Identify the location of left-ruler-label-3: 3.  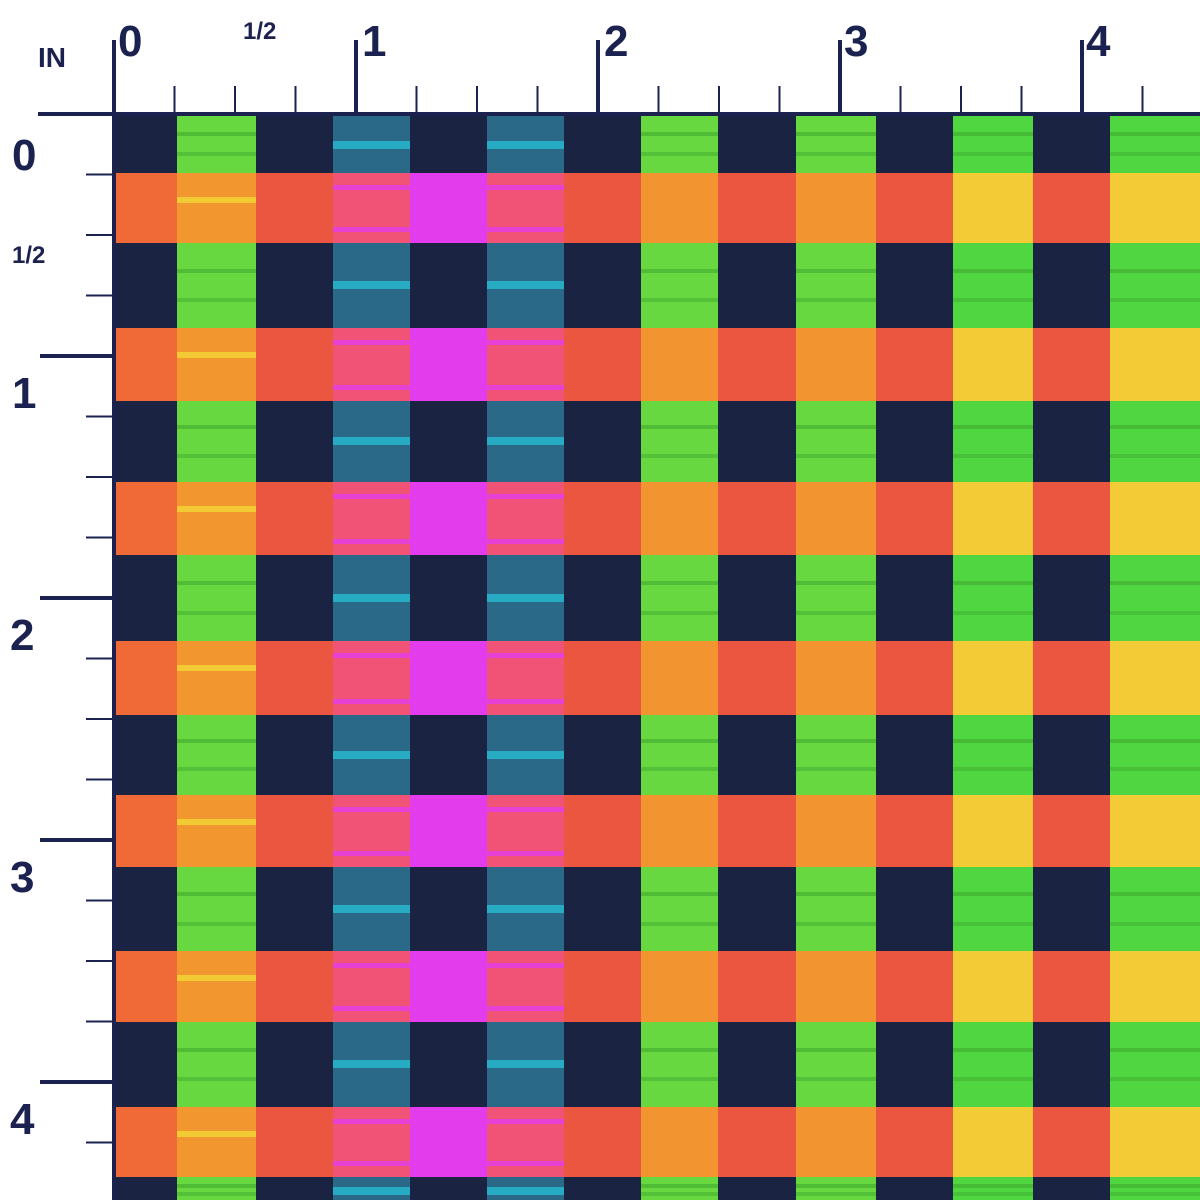
(22, 877).